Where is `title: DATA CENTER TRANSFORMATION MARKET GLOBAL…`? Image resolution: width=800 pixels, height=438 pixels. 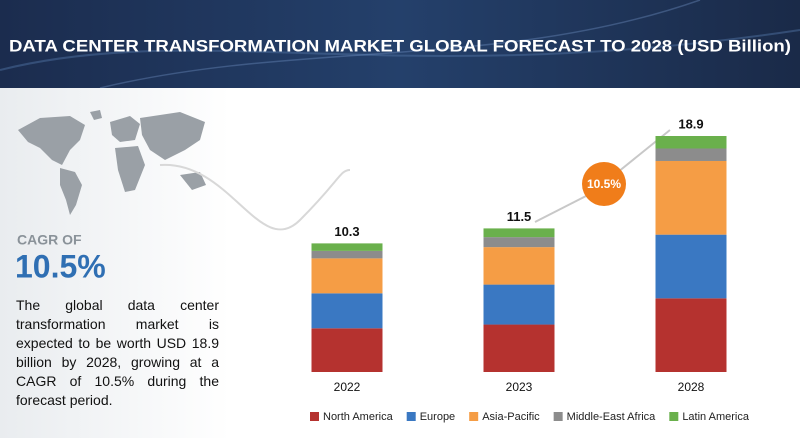 title: DATA CENTER TRANSFORMATION MARKET GLOBAL… is located at coordinates (400, 45).